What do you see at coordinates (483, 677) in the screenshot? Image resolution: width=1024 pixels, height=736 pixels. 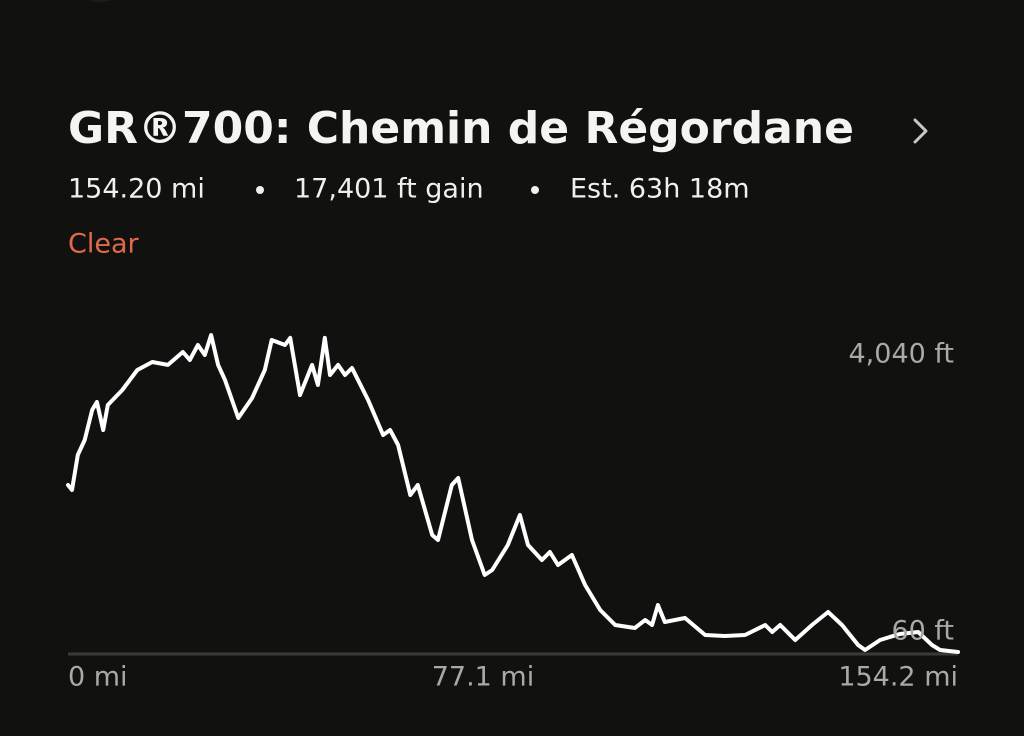 I see `x-tick-label: 77.1 mi` at bounding box center [483, 677].